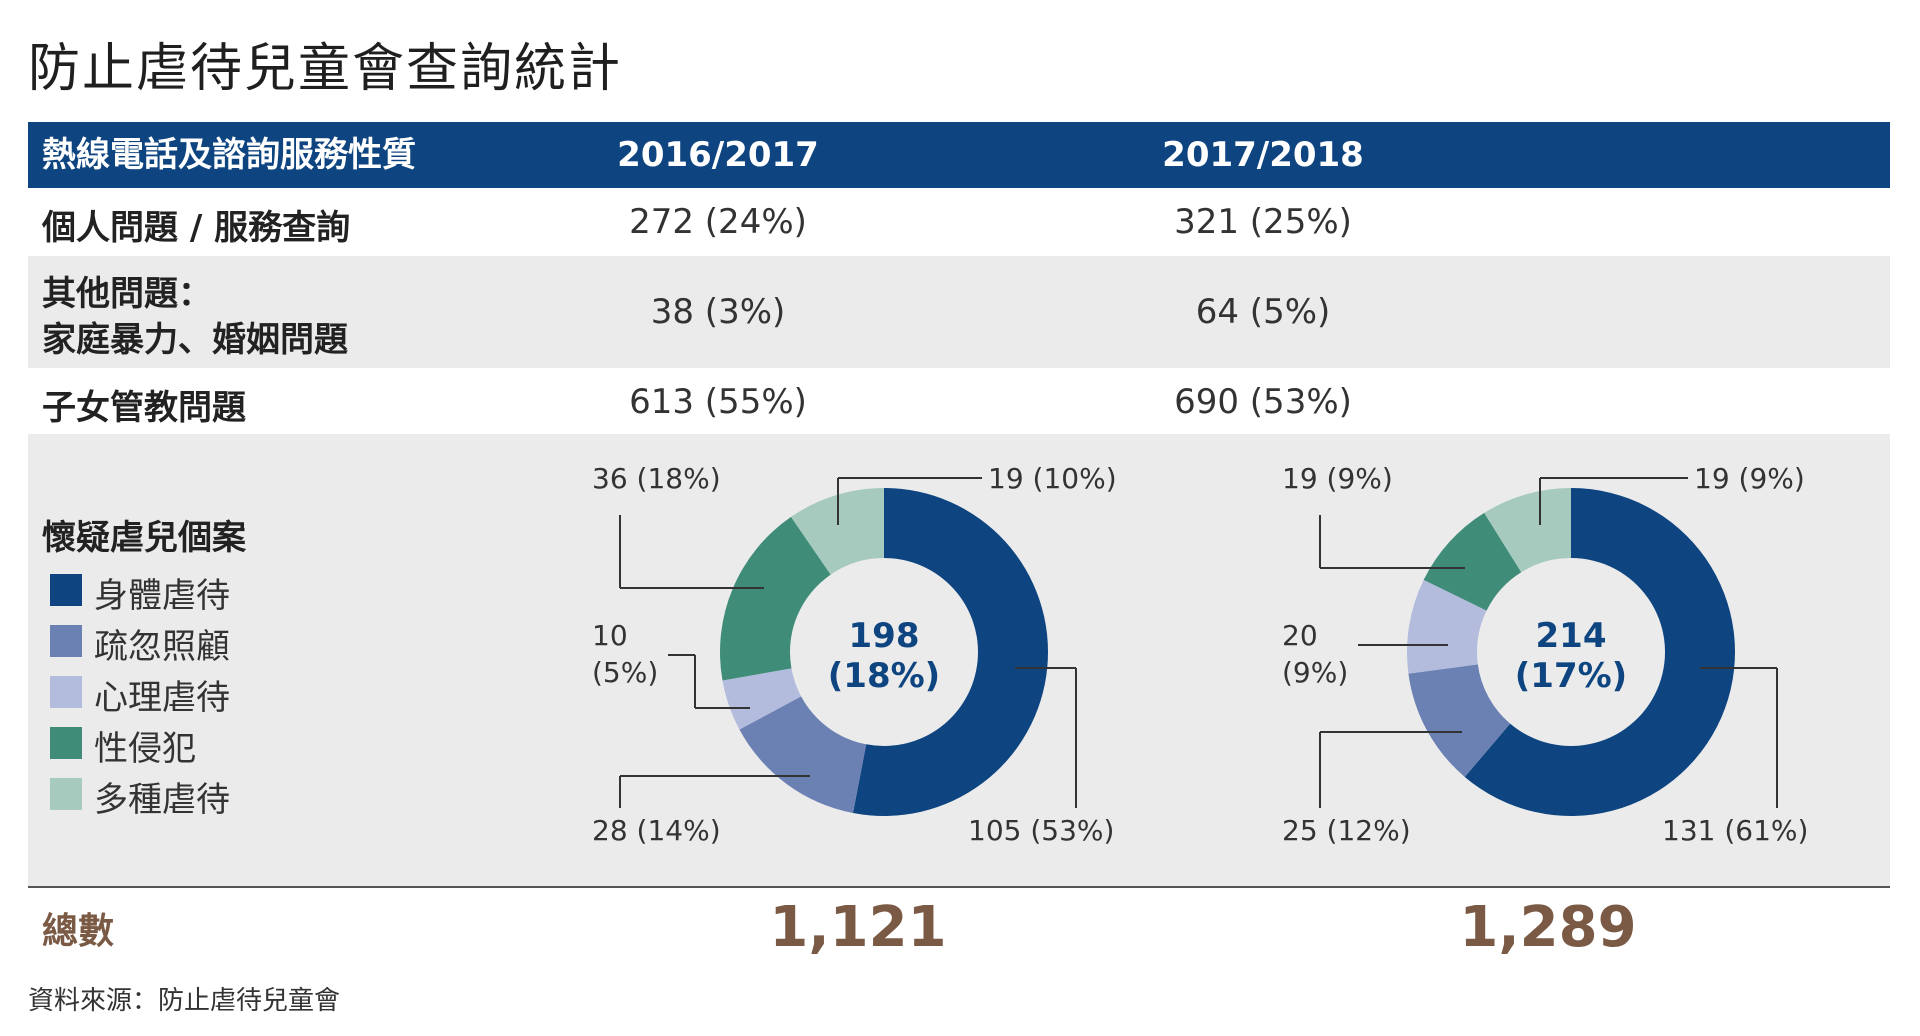 This screenshot has width=1920, height=1036. What do you see at coordinates (325, 69) in the screenshot?
I see `page-title: 防止虐待兒童會查詢統計` at bounding box center [325, 69].